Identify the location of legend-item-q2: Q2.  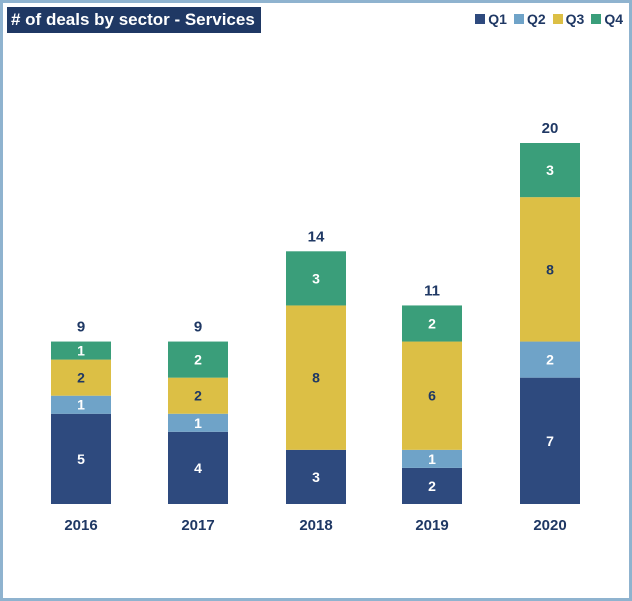
(529, 19).